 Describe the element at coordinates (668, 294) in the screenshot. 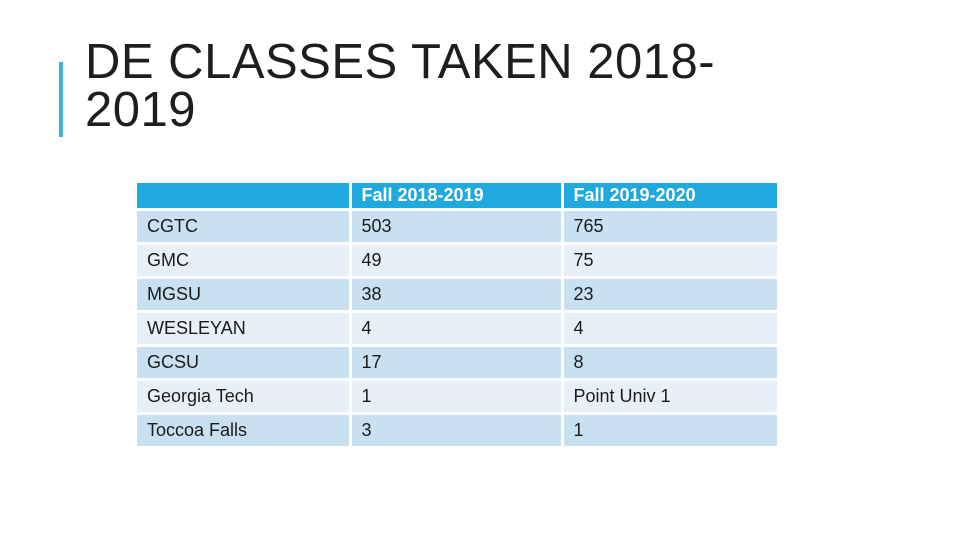

I see `cell-fall-2019-2020: 23` at that location.